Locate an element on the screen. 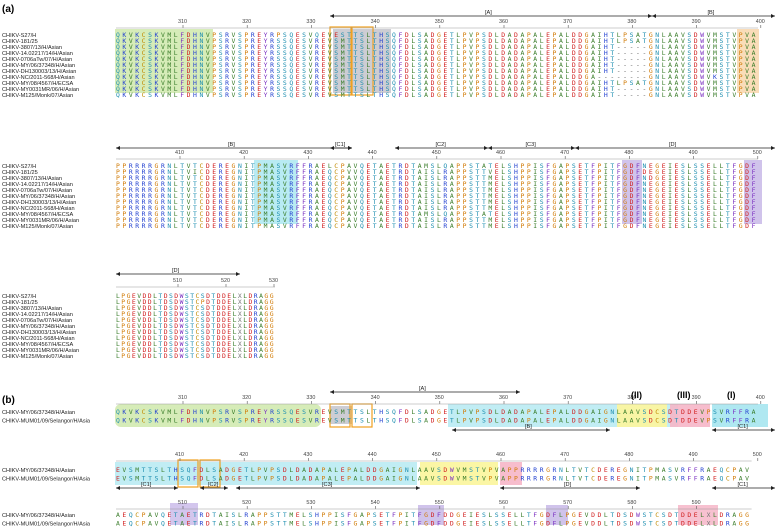 The image size is (776, 531). block3-ruler-tick: 530 is located at coordinates (273, 281).